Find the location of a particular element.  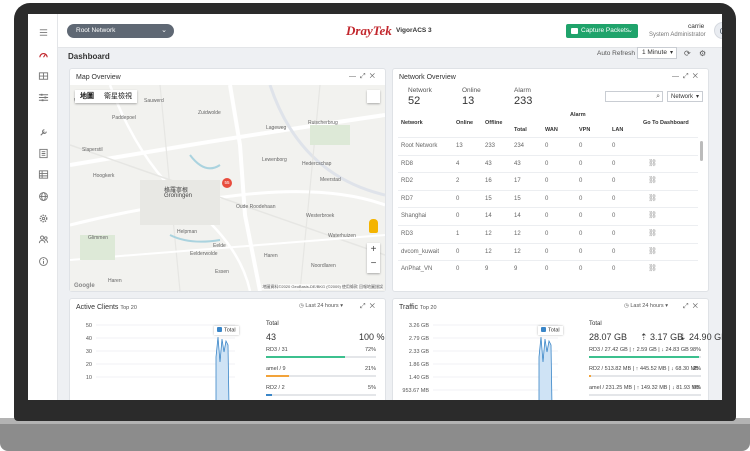

map-label: Meerstad is located at coordinates (330, 180).